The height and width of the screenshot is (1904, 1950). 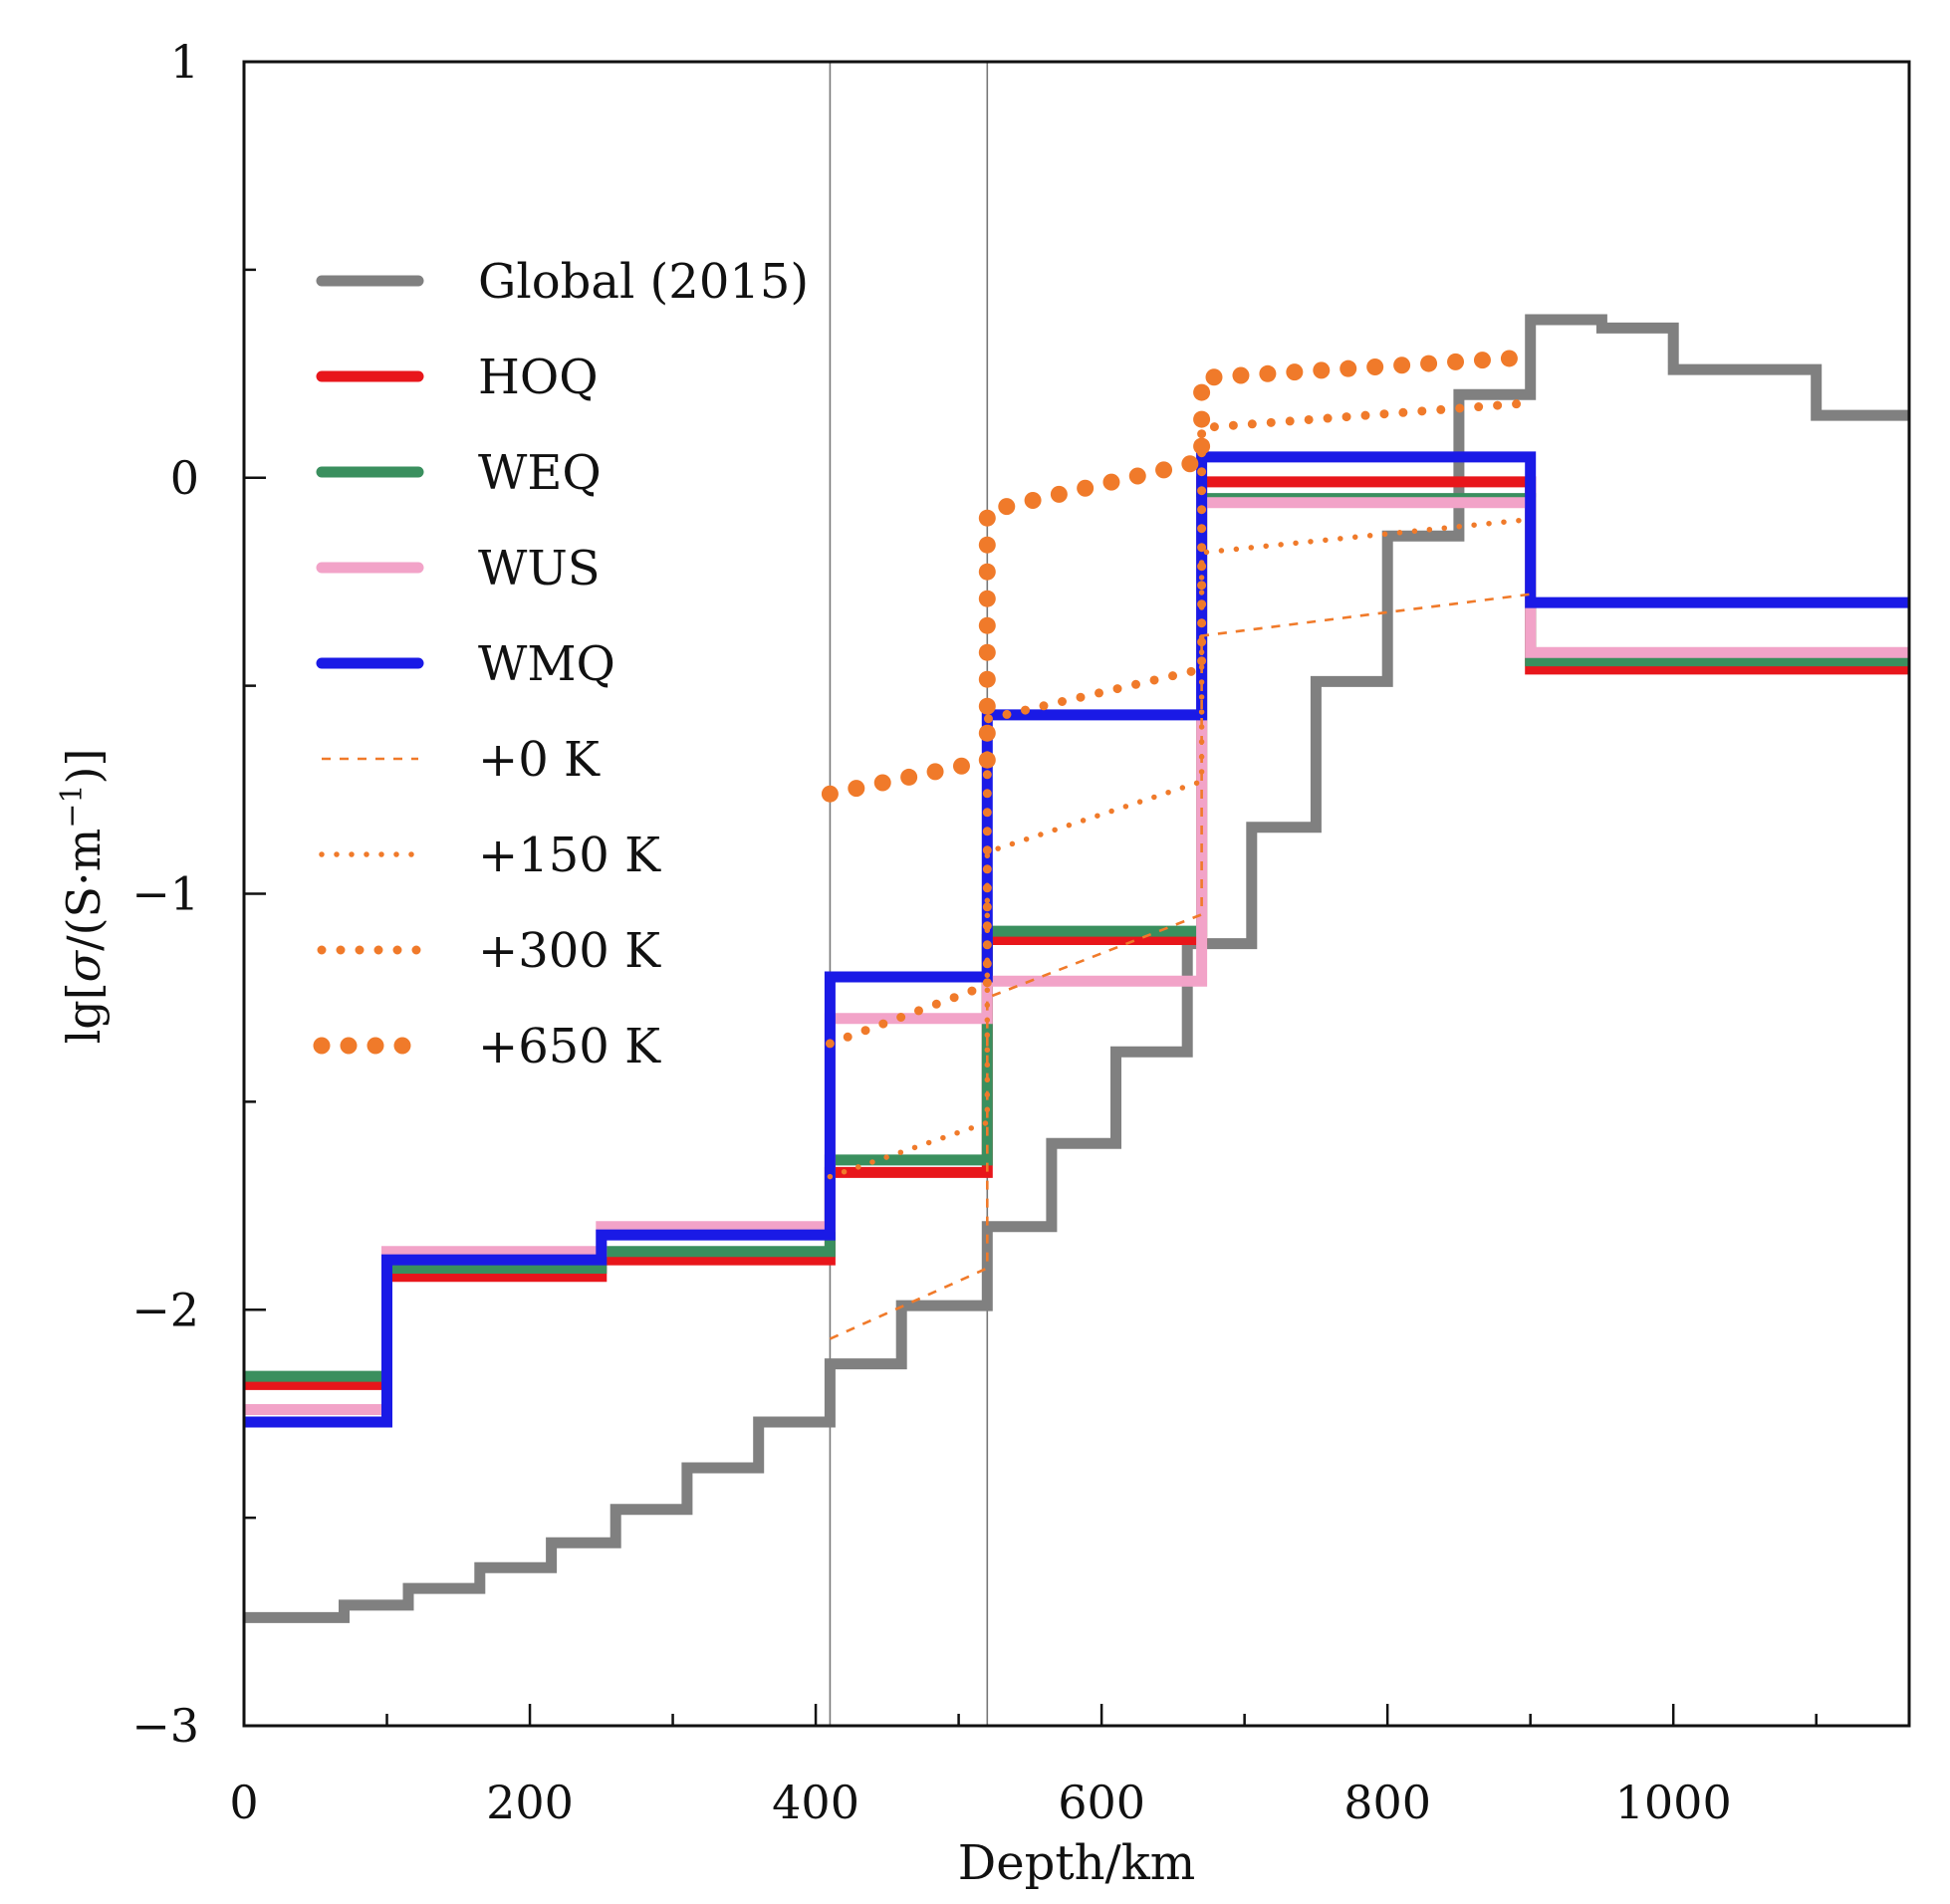 I want to click on x-tick-label: 400, so click(x=815, y=1802).